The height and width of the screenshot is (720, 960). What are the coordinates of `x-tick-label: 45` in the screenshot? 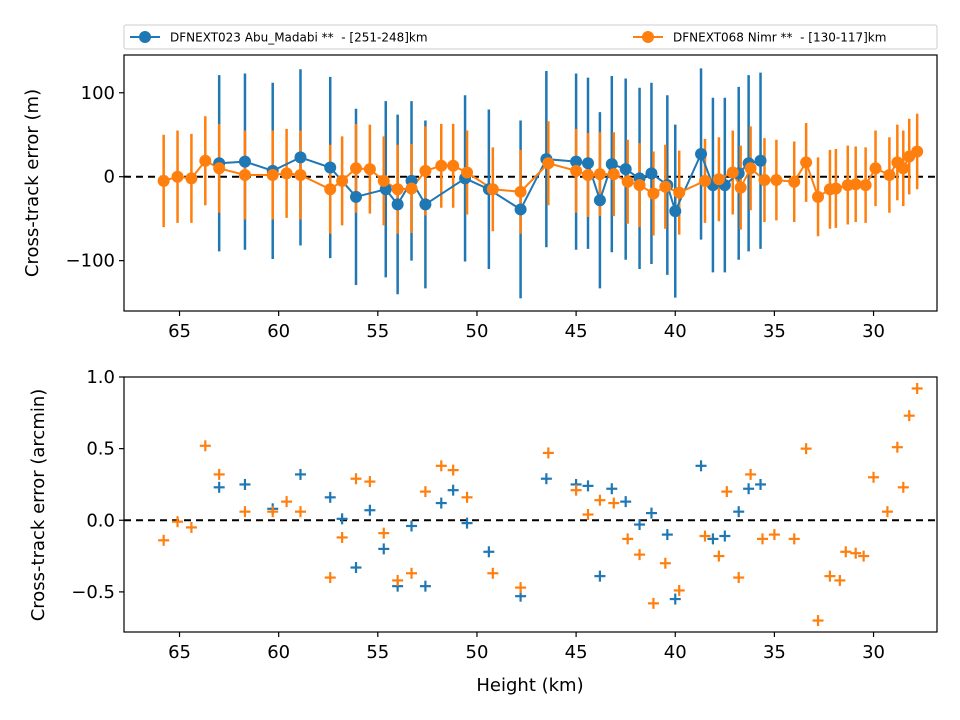 It's located at (576, 652).